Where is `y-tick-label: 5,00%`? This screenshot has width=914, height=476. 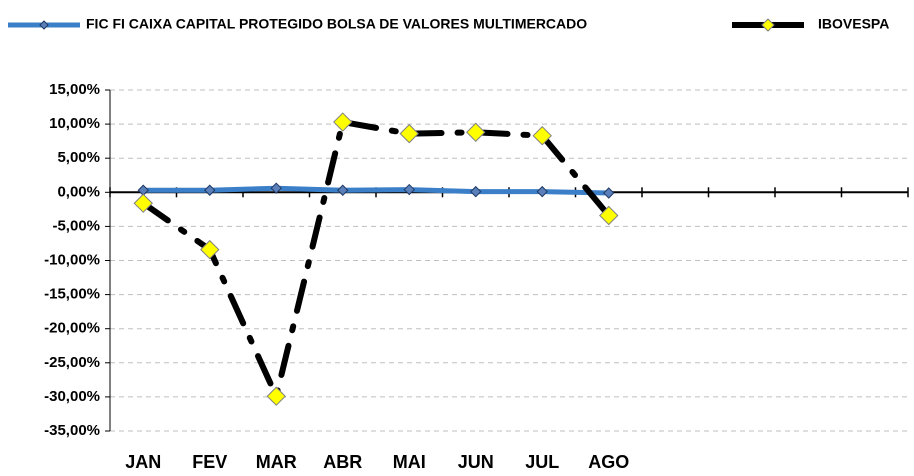
y-tick-label: 5,00% is located at coordinates (78, 157).